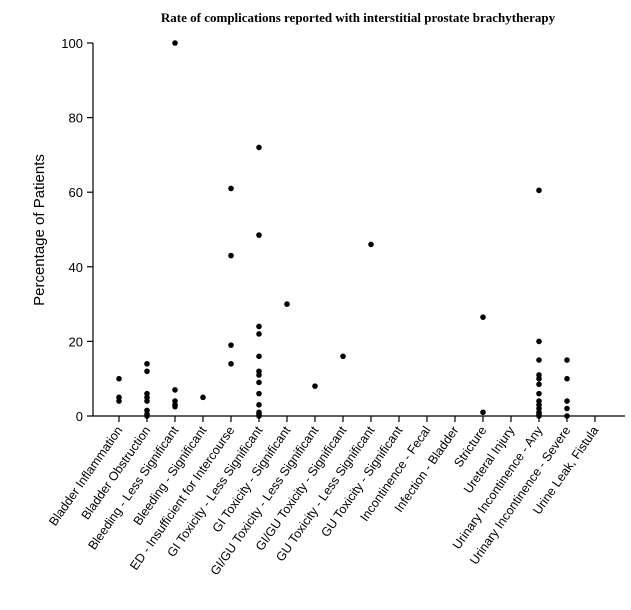 This screenshot has height=610, width=631. Describe the element at coordinates (76, 192) in the screenshot. I see `y-tick-label: 60` at that location.